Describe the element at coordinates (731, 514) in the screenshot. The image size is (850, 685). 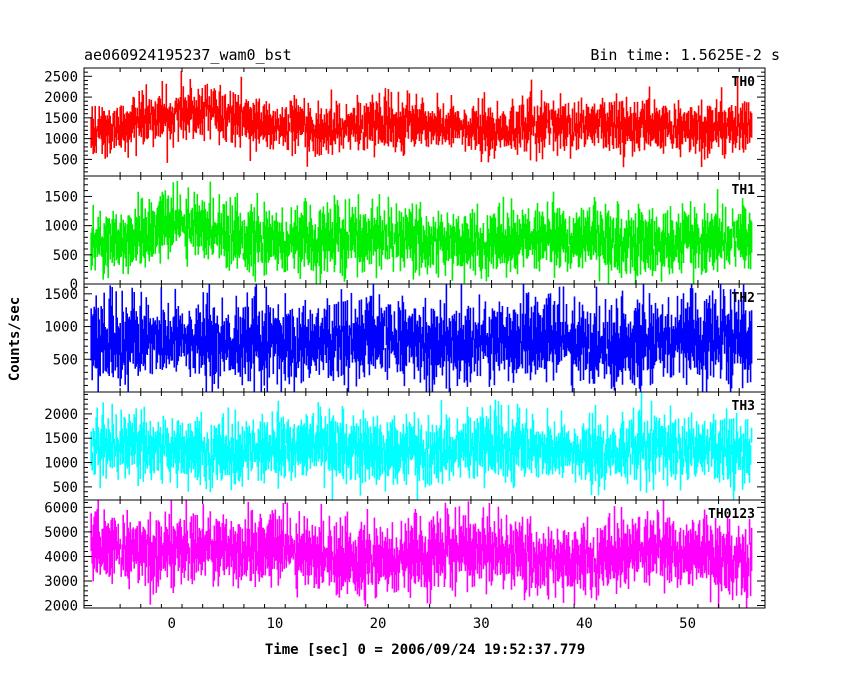
I see `panel-label-th0123: TH0123` at that location.